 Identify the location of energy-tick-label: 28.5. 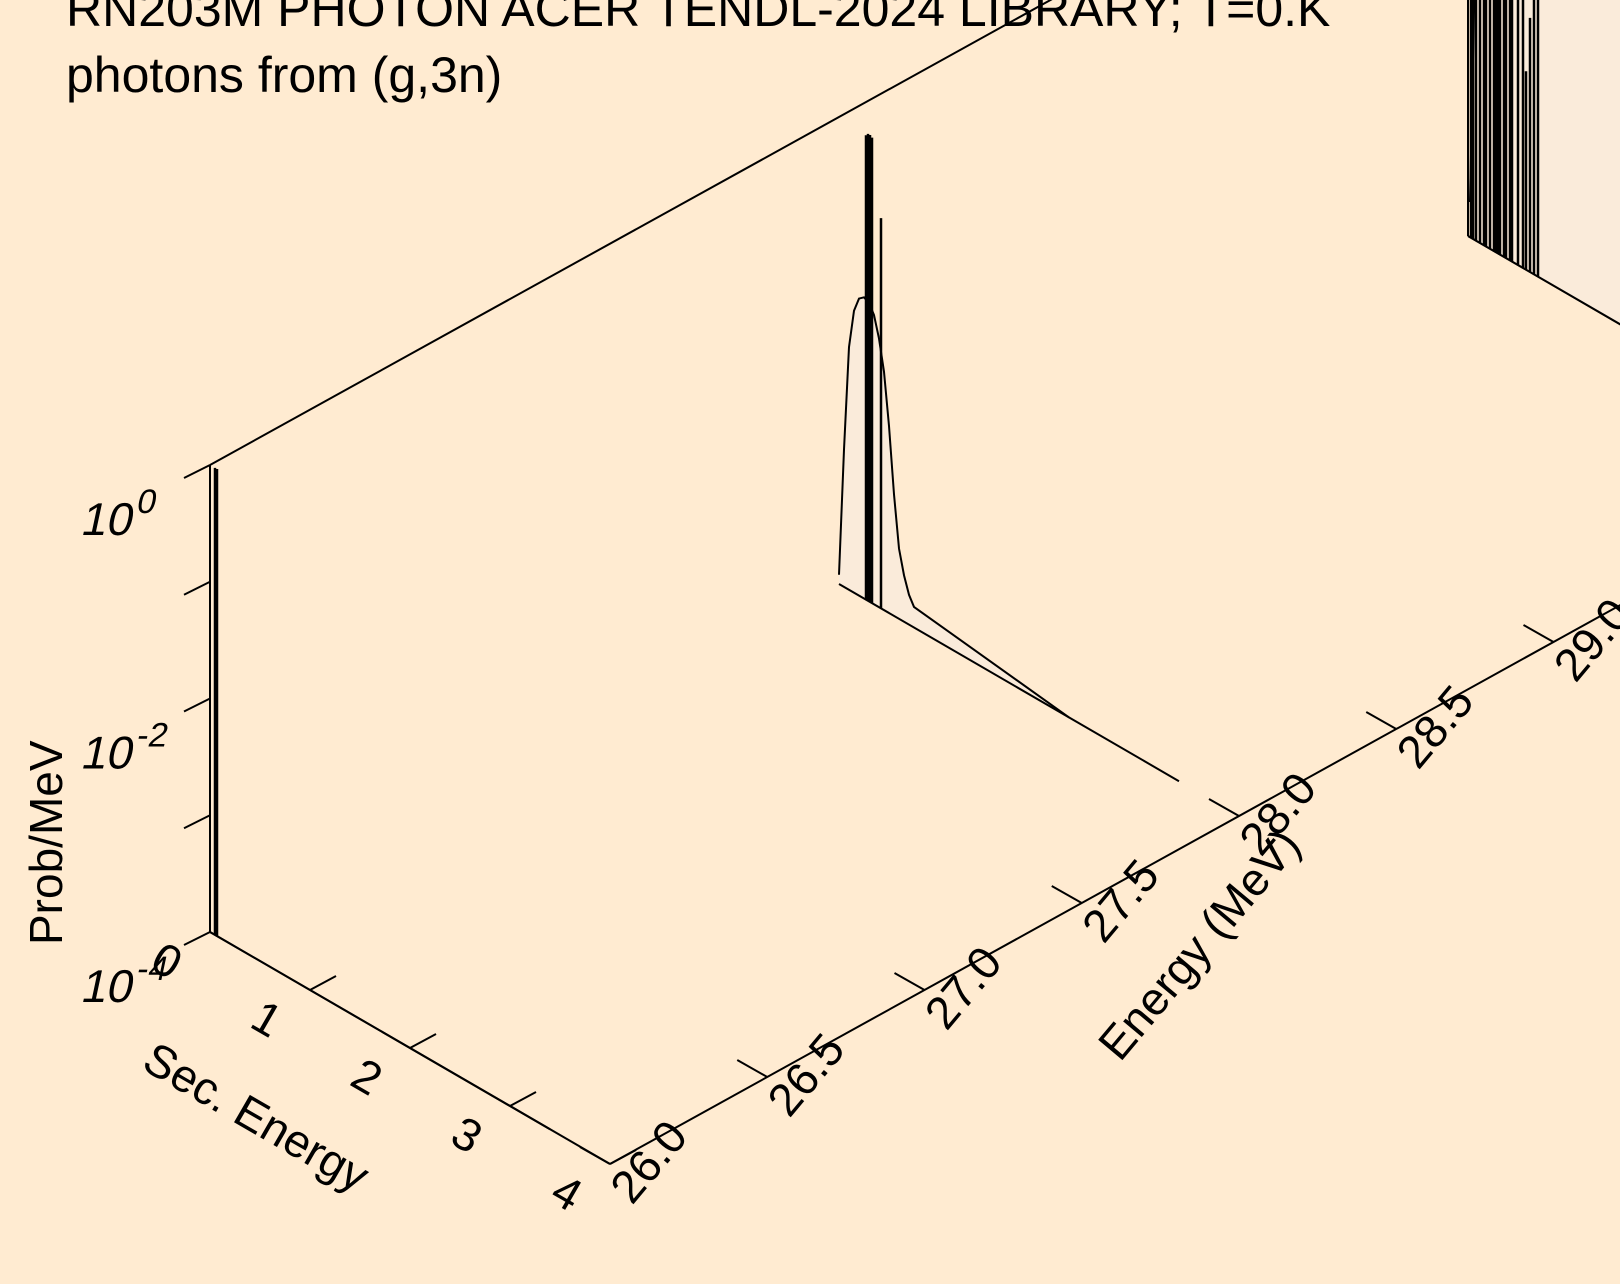
(1434, 726).